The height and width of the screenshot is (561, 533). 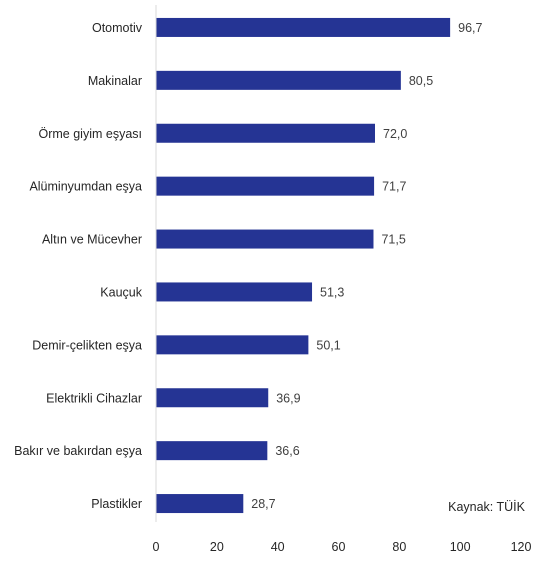 What do you see at coordinates (486, 507) in the screenshot?
I see `source-note: Kaynak: TÜİK` at bounding box center [486, 507].